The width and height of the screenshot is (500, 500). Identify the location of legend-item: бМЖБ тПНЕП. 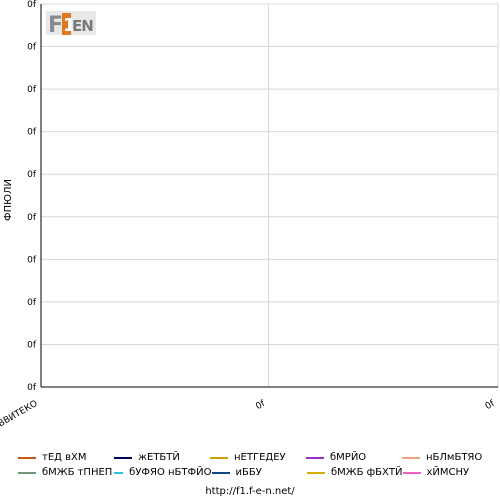
(66, 472).